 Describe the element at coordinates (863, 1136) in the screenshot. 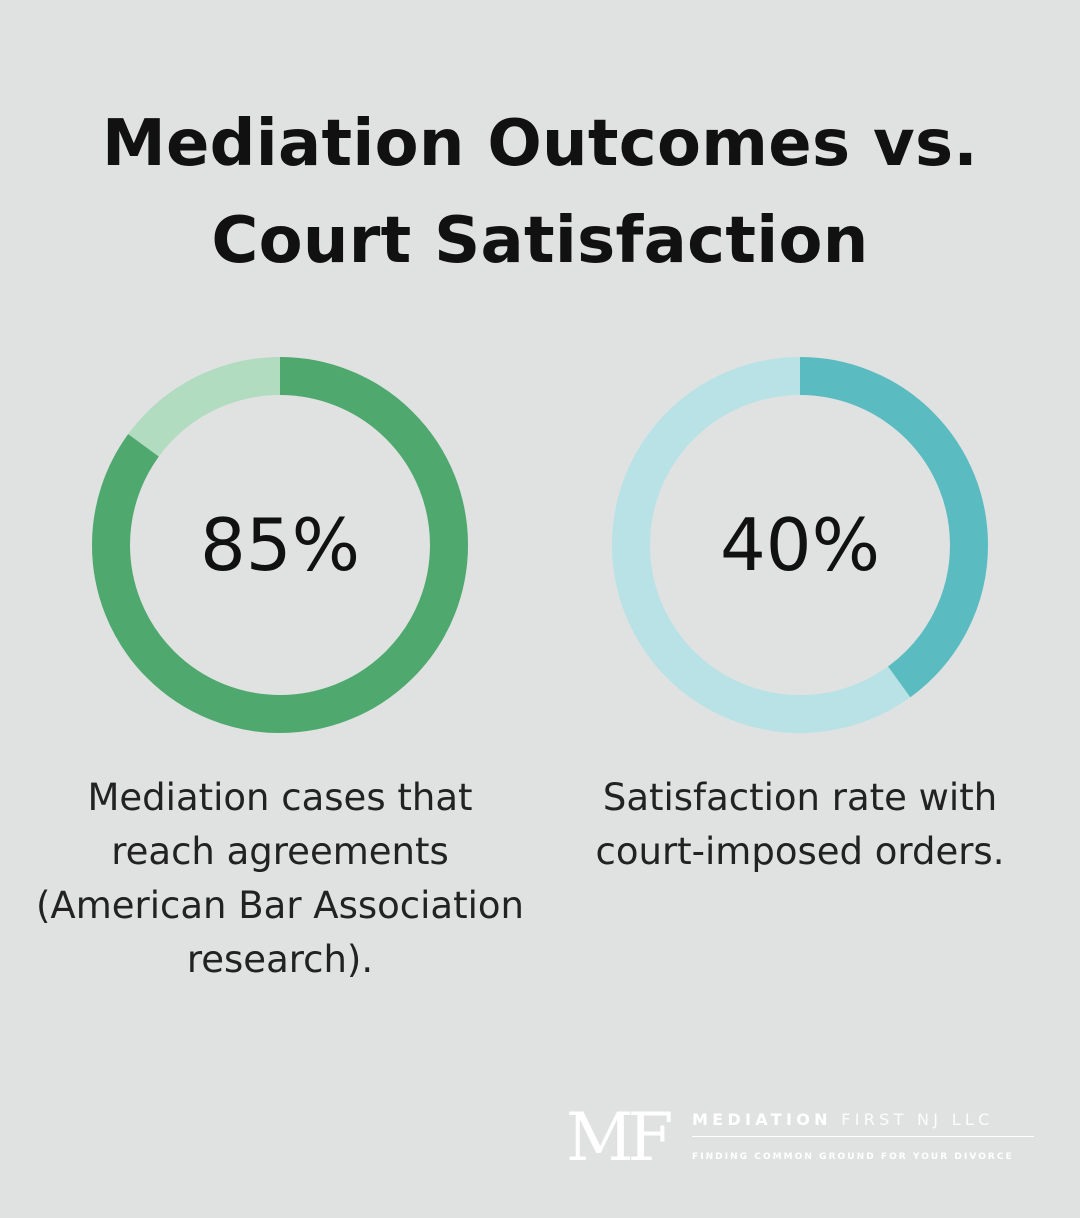

I see `logo-divider` at that location.